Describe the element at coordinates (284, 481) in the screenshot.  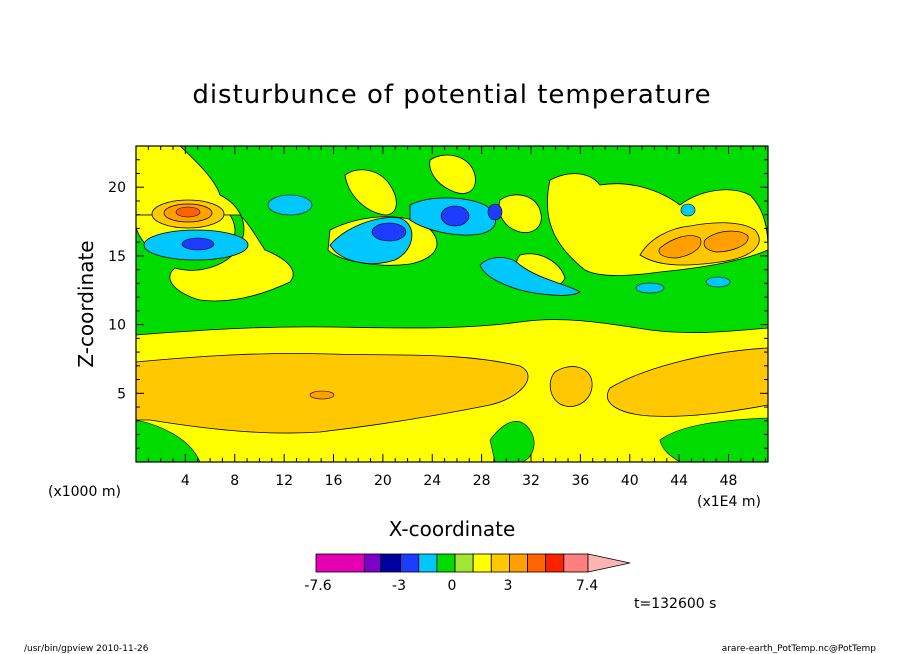
I see `x-tick-label: 12` at that location.